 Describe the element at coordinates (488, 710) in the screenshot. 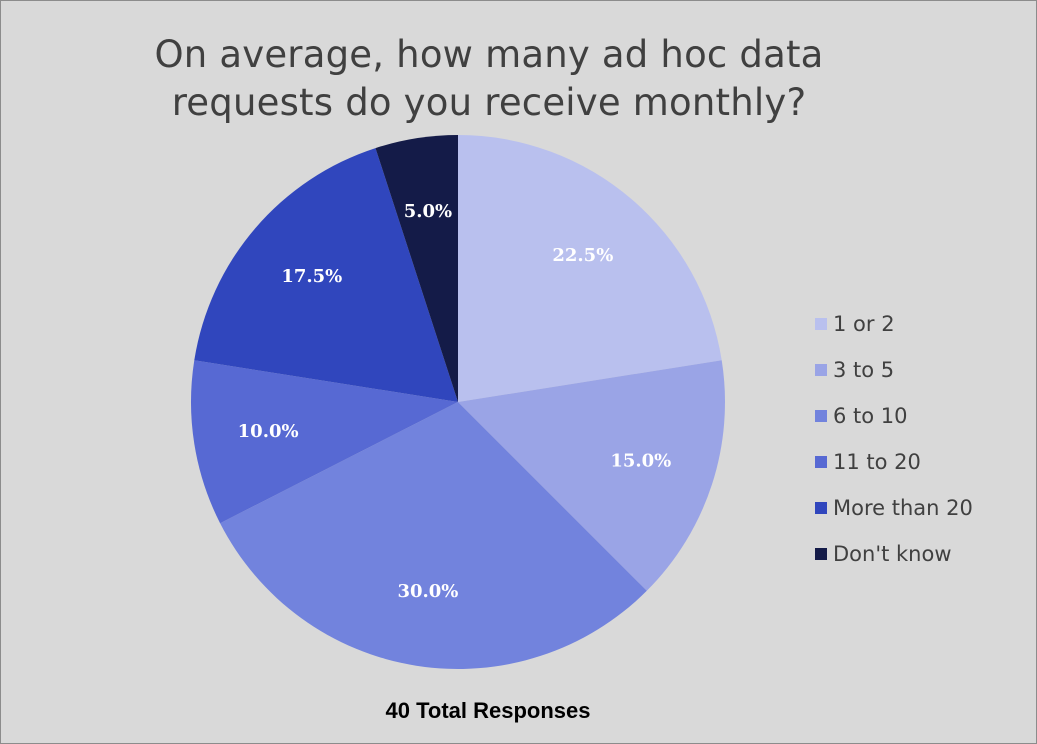

I see `total-responses-note: 40 Total Responses` at that location.